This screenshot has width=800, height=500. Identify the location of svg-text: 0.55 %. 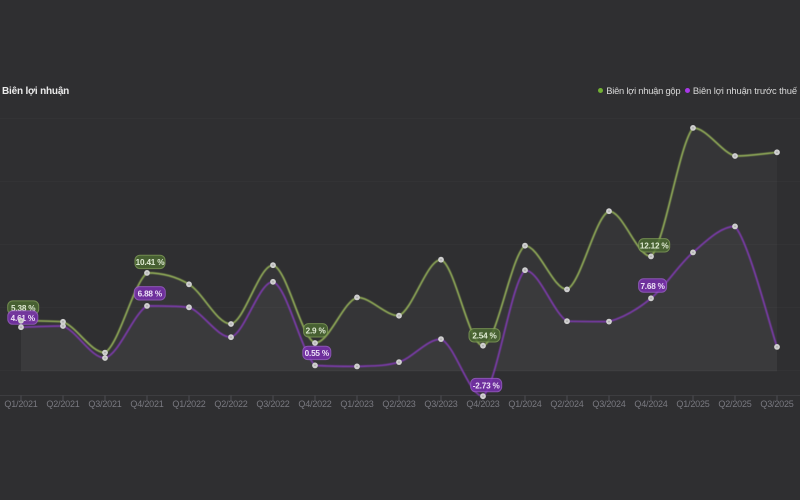
(317, 353).